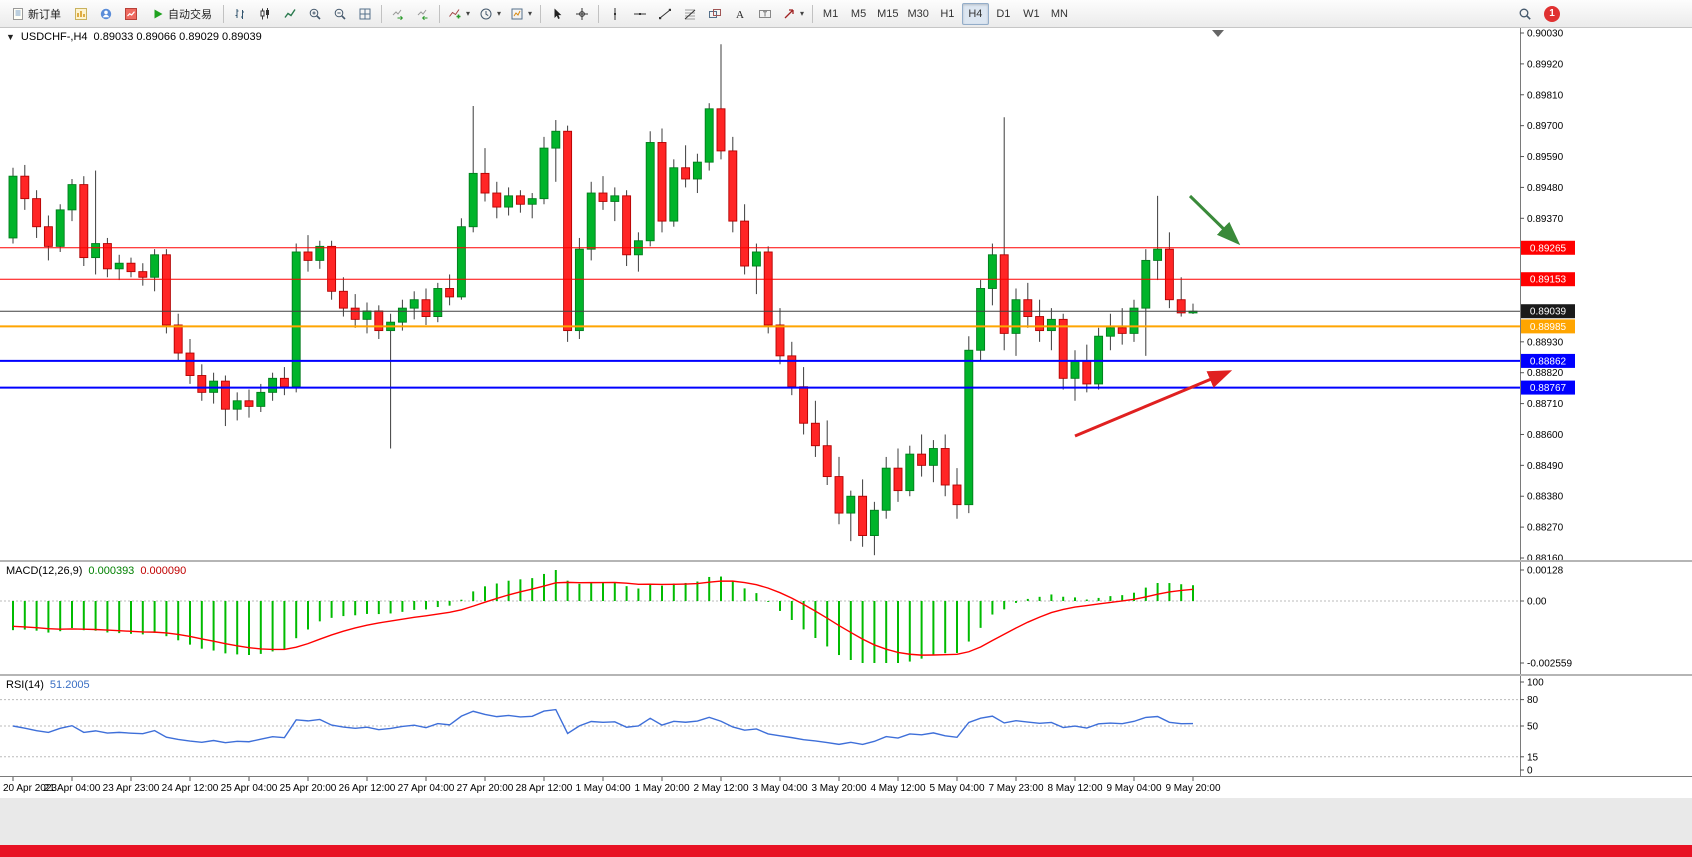 The image size is (1692, 857). What do you see at coordinates (1552, 13) in the screenshot?
I see `notification-badge: 1` at bounding box center [1552, 13].